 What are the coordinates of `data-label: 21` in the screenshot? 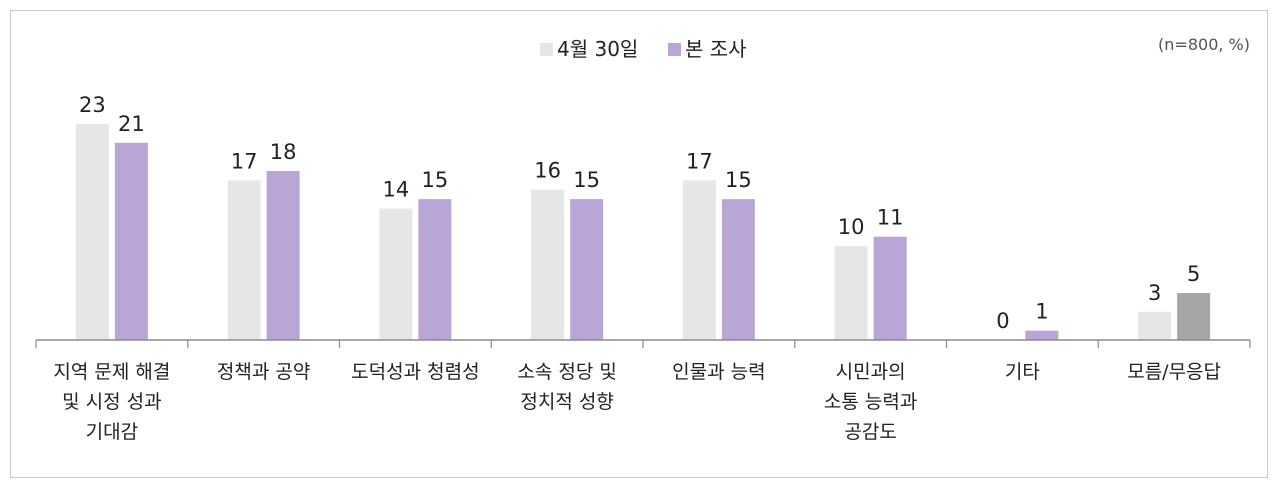 It's located at (131, 124).